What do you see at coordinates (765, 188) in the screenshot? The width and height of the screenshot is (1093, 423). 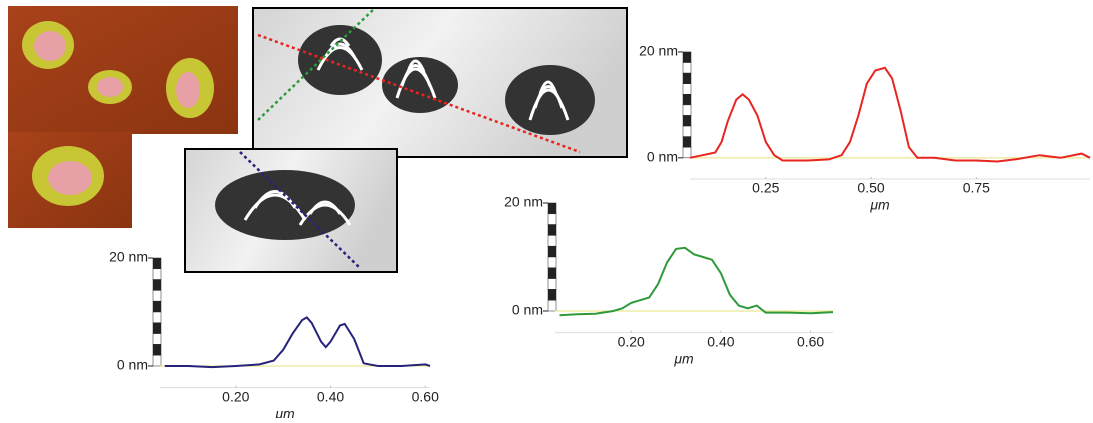 I see `x-tick-label: 0.25` at bounding box center [765, 188].